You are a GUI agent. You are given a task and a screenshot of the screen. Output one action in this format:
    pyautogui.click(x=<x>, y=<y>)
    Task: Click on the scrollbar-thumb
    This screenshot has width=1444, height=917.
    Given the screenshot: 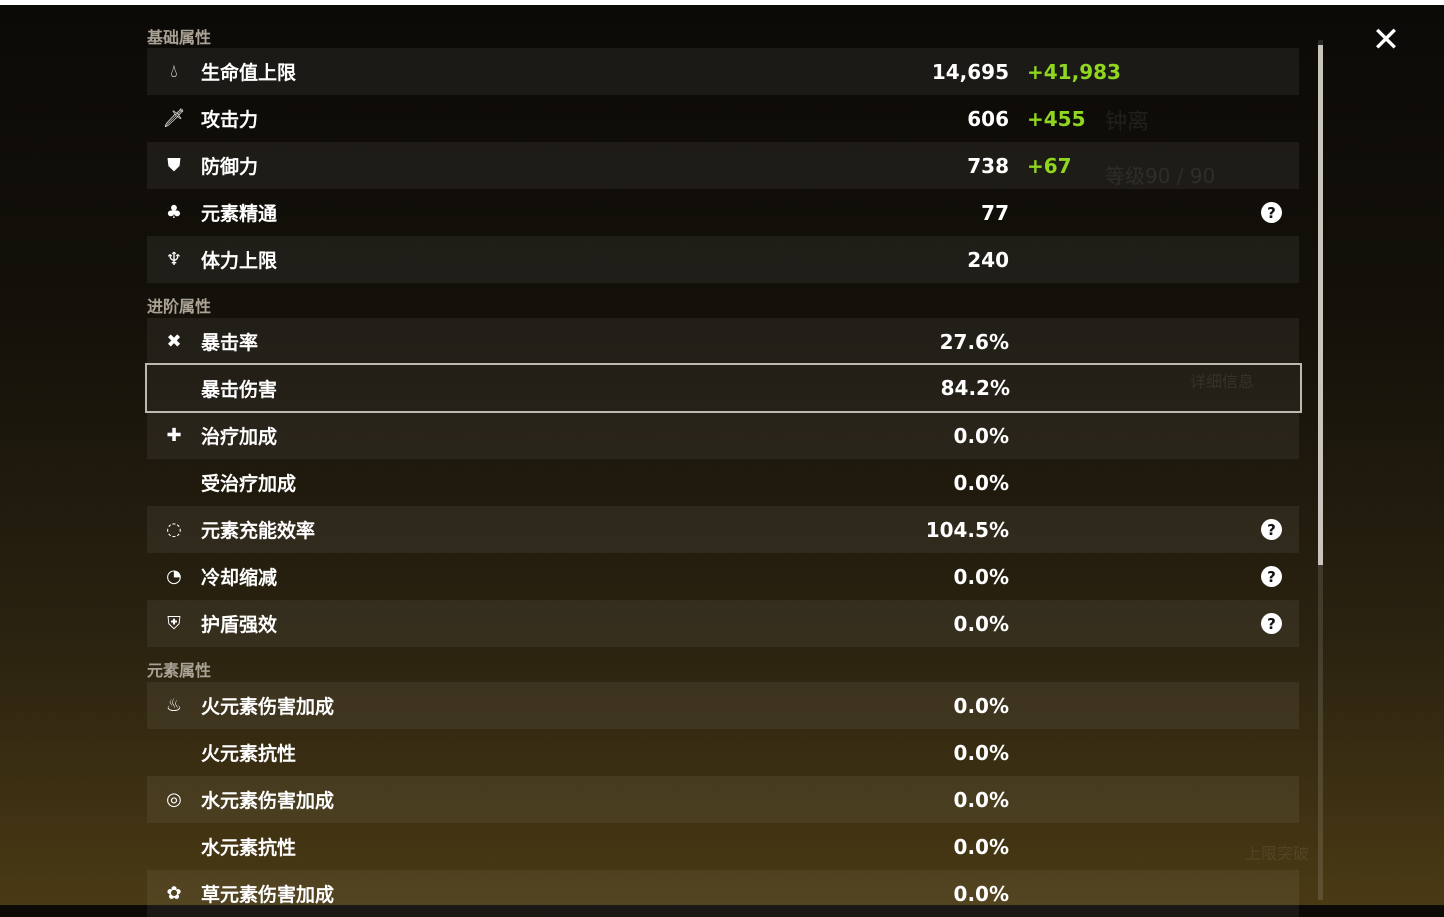 What is the action you would take?
    pyautogui.click(x=1320, y=305)
    